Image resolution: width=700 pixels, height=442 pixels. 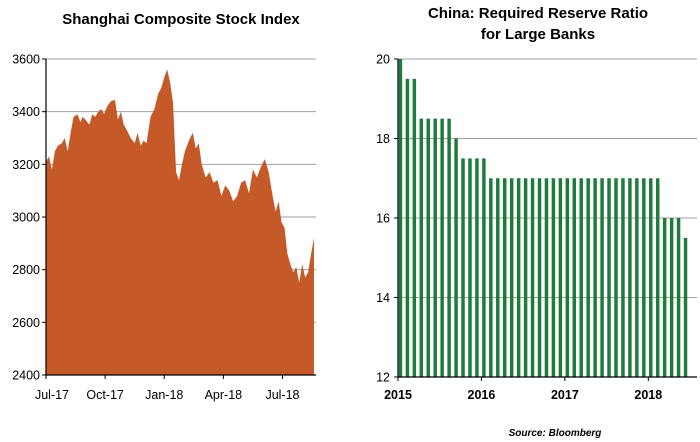 I want to click on shanghai-y-tick-label: 2400, so click(x=26, y=376).